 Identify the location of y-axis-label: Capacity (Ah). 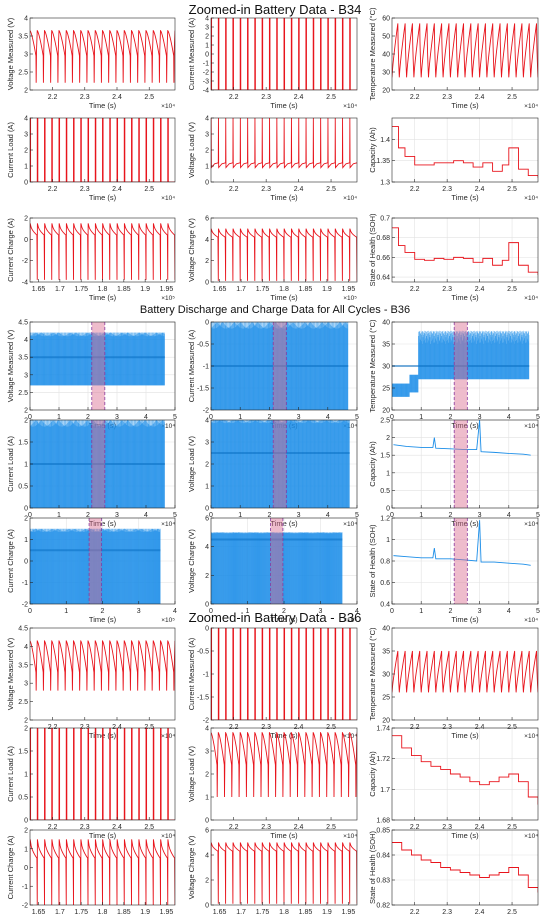
(372, 464).